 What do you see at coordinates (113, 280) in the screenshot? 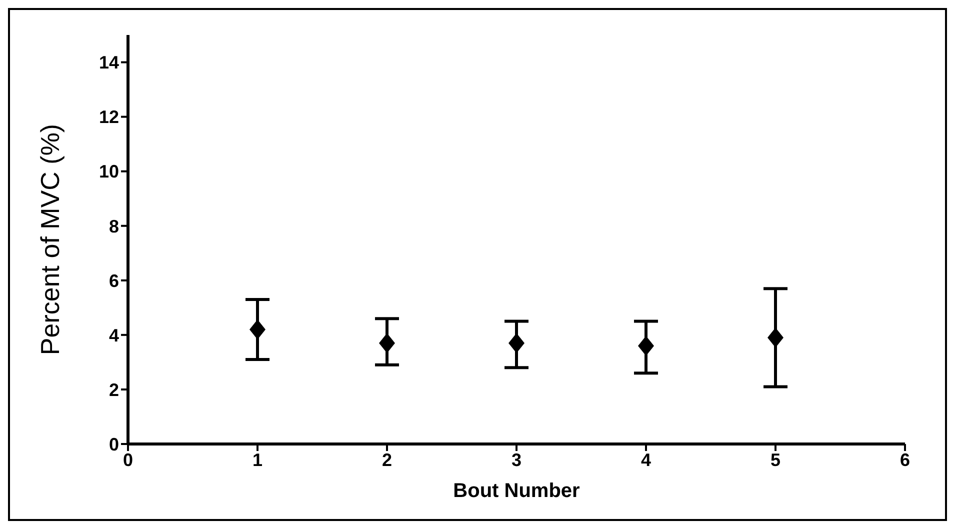
I see `y-tick-label: 6` at bounding box center [113, 280].